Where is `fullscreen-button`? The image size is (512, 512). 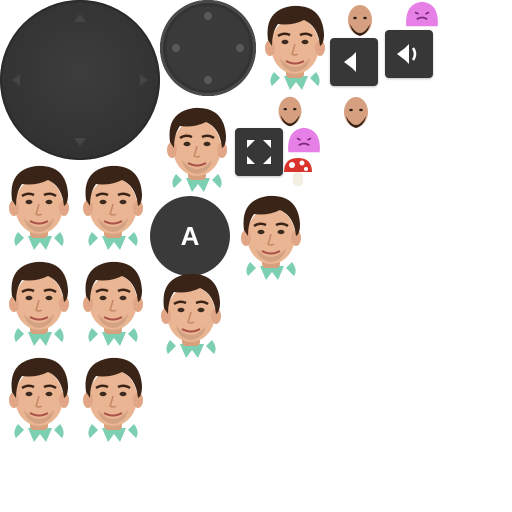 fullscreen-button is located at coordinates (259, 152).